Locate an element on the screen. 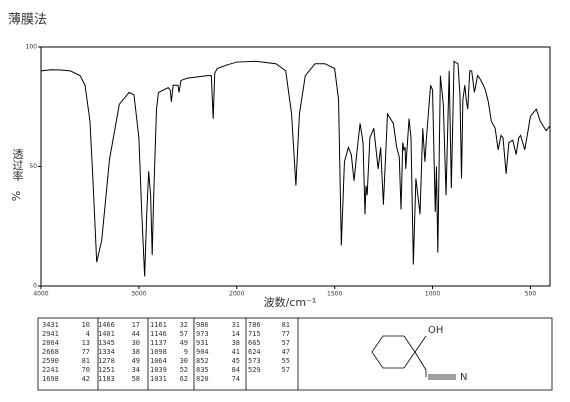  peak-wavenumber: 1031 is located at coordinates (158, 379).